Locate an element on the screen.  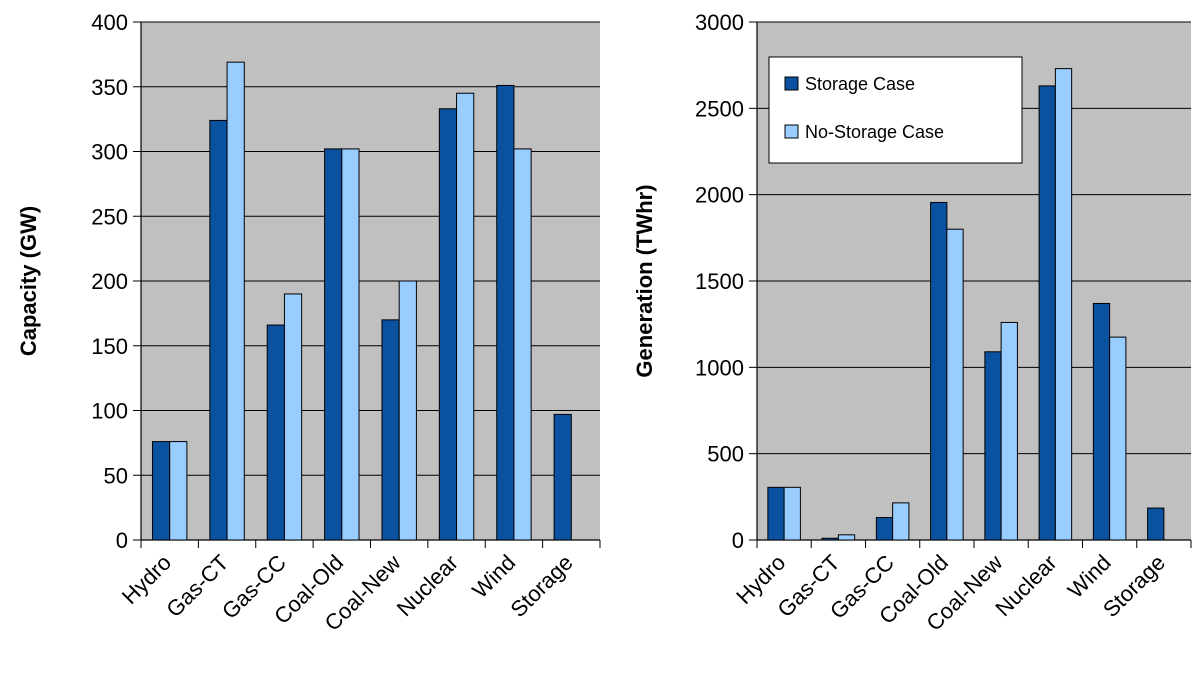
y-tick-label: 400 is located at coordinates (109, 22).